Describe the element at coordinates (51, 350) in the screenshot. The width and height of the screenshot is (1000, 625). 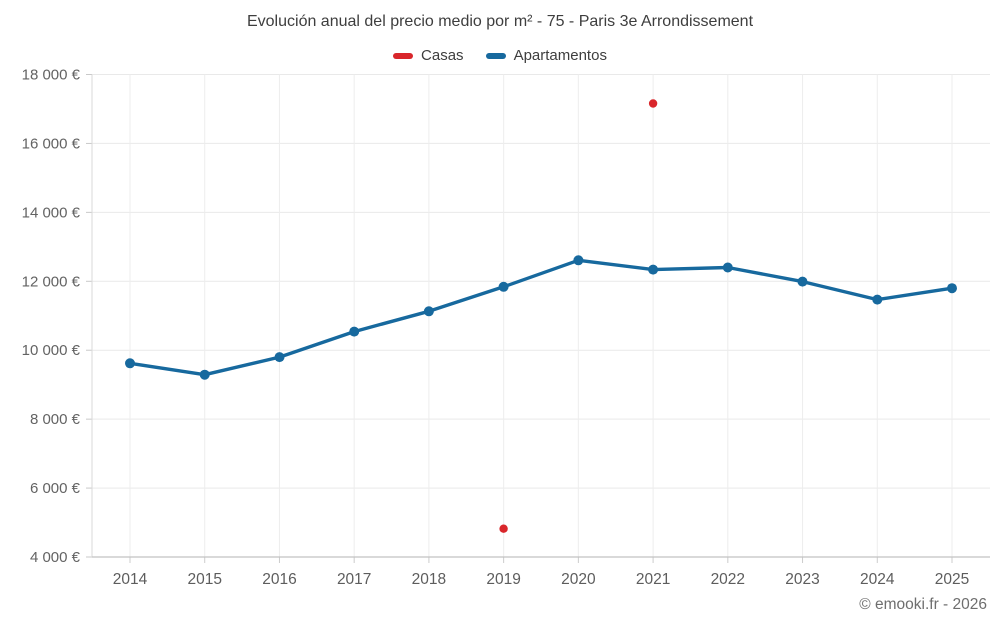
I see `svg-text: 10 000 €` at that location.